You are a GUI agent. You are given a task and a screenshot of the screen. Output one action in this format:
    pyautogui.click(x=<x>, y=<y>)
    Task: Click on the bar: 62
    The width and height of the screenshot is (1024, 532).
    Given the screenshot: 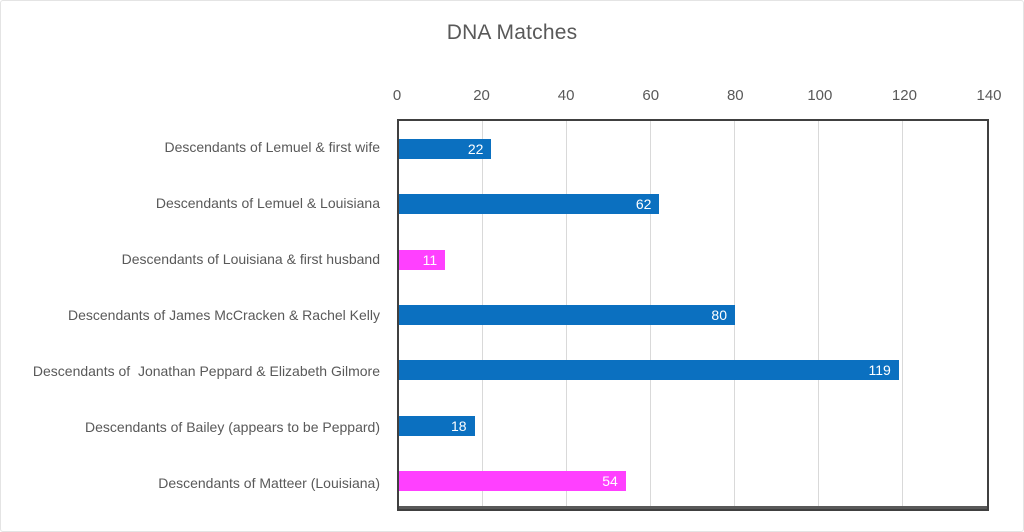 What is the action you would take?
    pyautogui.click(x=529, y=204)
    